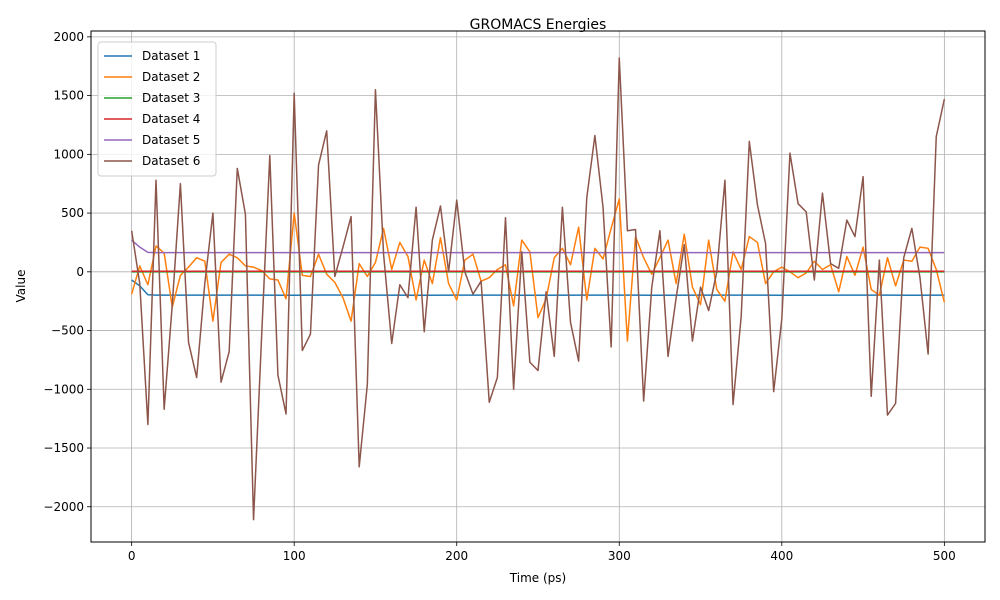 The image size is (1000, 600). What do you see at coordinates (132, 556) in the screenshot?
I see `x-tick-label: 0` at bounding box center [132, 556].